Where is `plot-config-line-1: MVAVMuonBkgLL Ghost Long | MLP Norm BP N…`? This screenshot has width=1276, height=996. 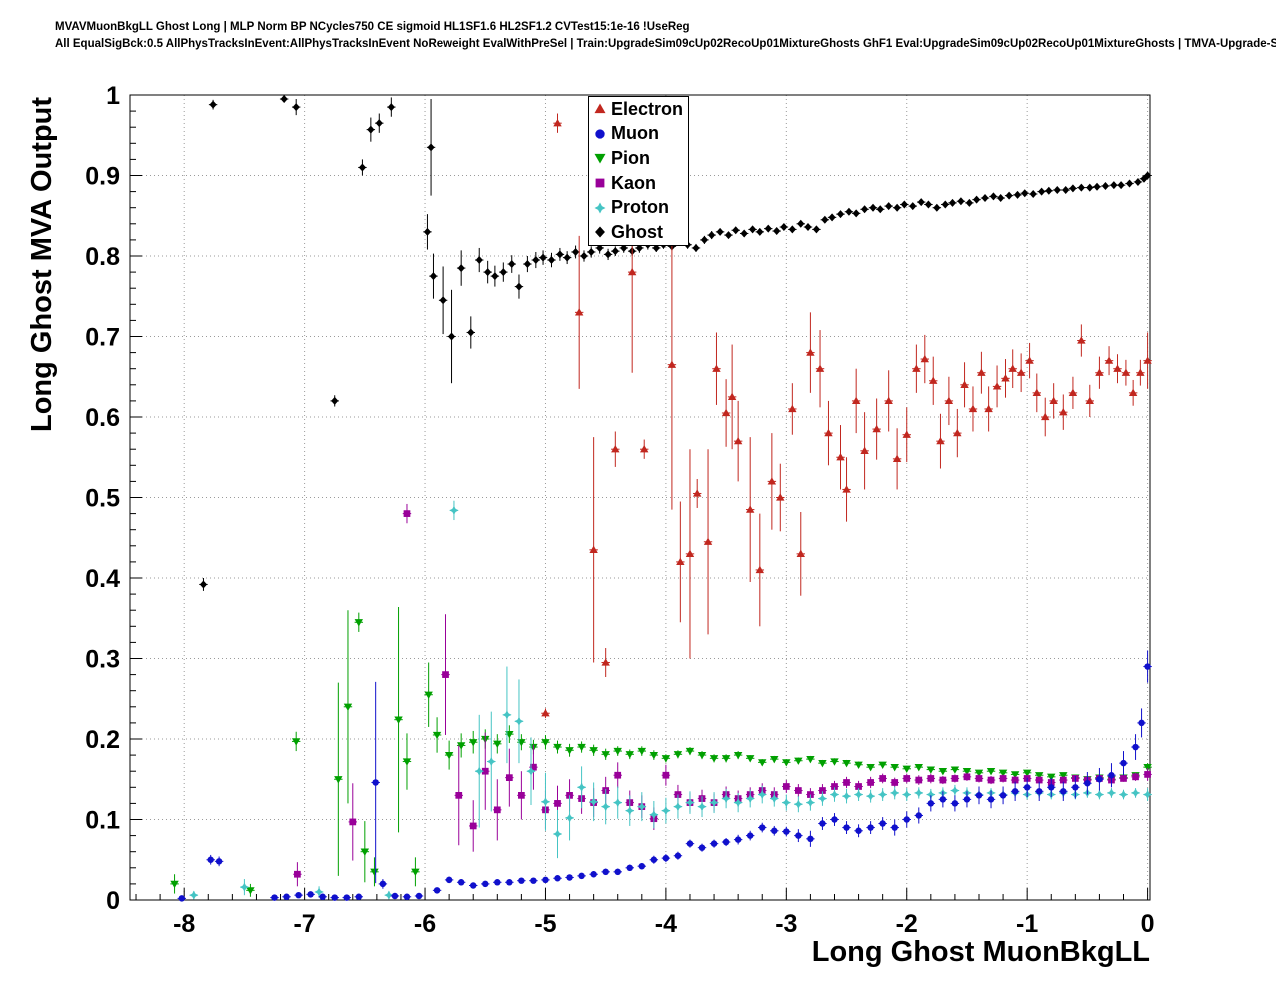 plot-config-line-1: MVAVMuonBkgLL Ghost Long | MLP Norm BP N… is located at coordinates (372, 27).